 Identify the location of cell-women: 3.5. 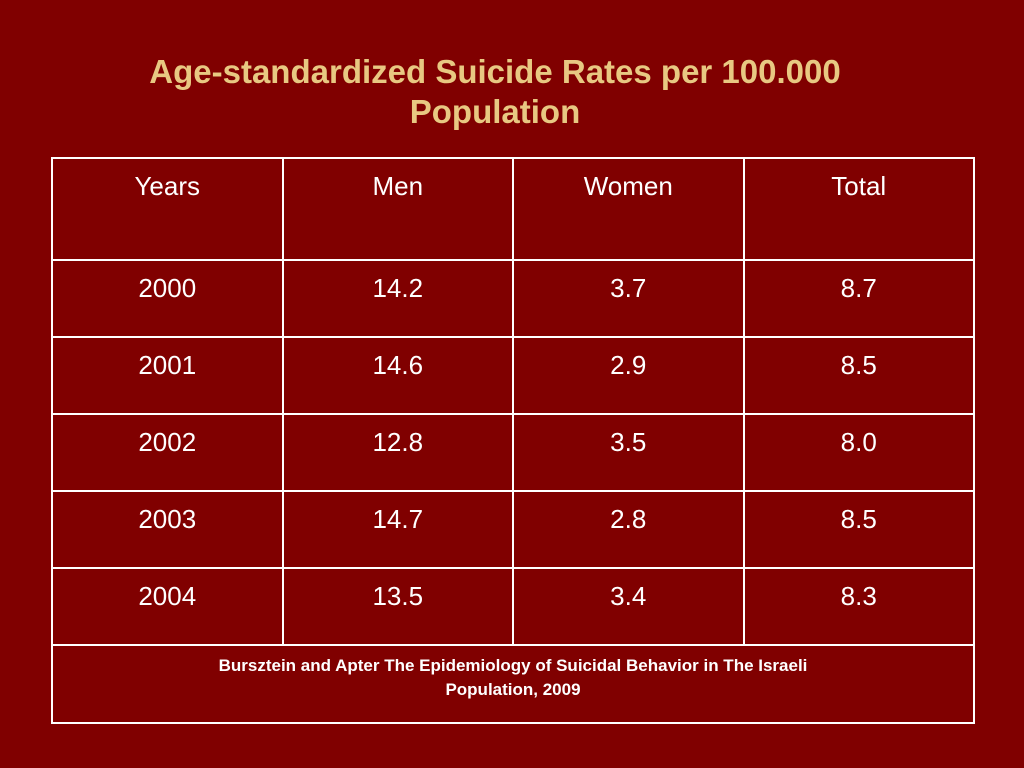
(628, 452).